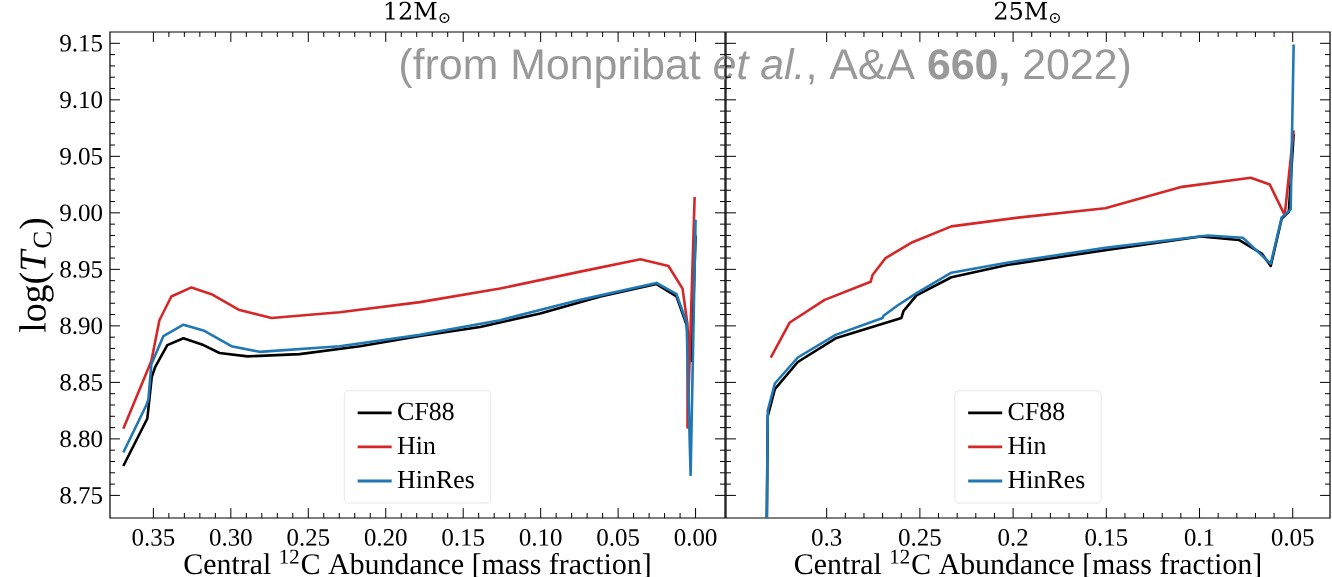 Image resolution: width=1332 pixels, height=577 pixels. Describe the element at coordinates (81, 43) in the screenshot. I see `y-tick-label: 9.15` at that location.